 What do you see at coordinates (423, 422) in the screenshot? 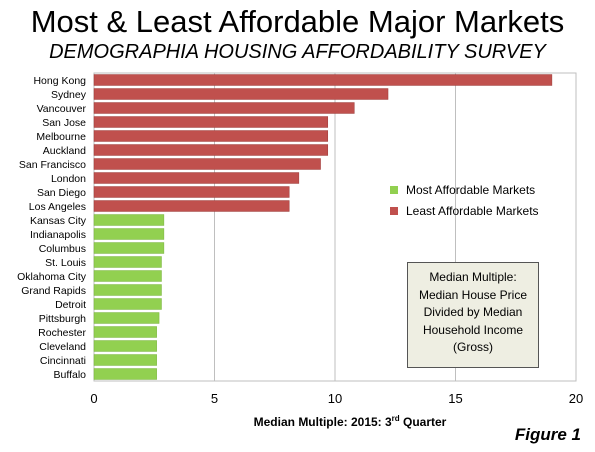
I see `x-axis-label-end: Quarter` at bounding box center [423, 422].